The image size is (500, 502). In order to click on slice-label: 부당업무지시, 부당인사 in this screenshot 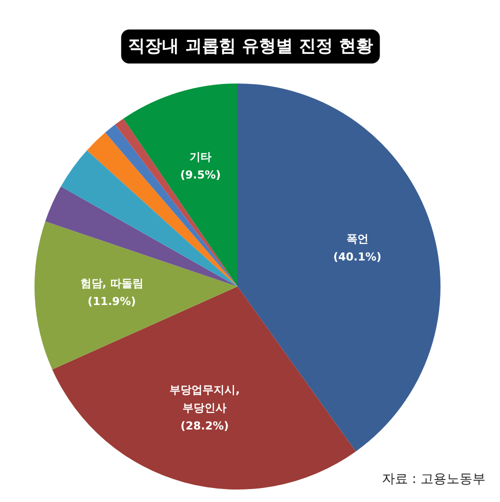, I will do `click(205, 399)`.